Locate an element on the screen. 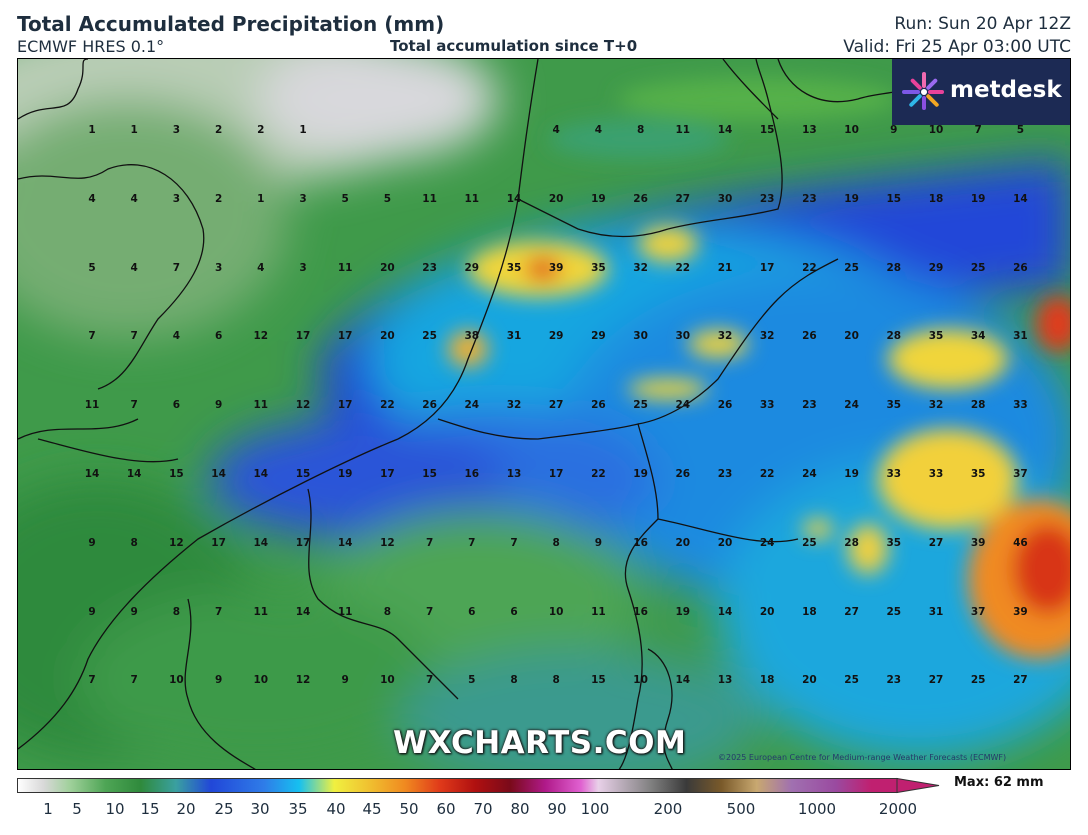  scale-tick-label: 30 is located at coordinates (260, 809).